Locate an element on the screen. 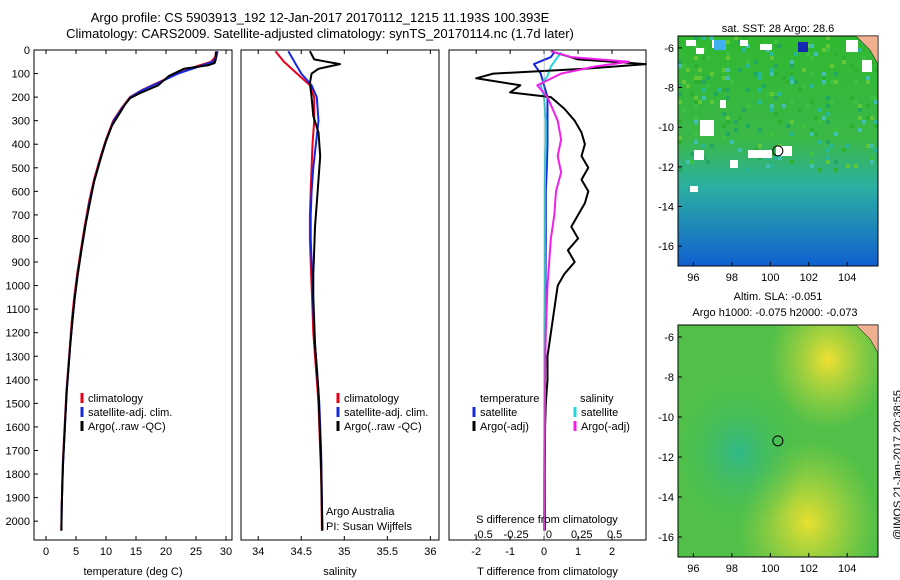 This screenshot has width=900, height=580. depth-ytick-label: 1200 is located at coordinates (18, 334).